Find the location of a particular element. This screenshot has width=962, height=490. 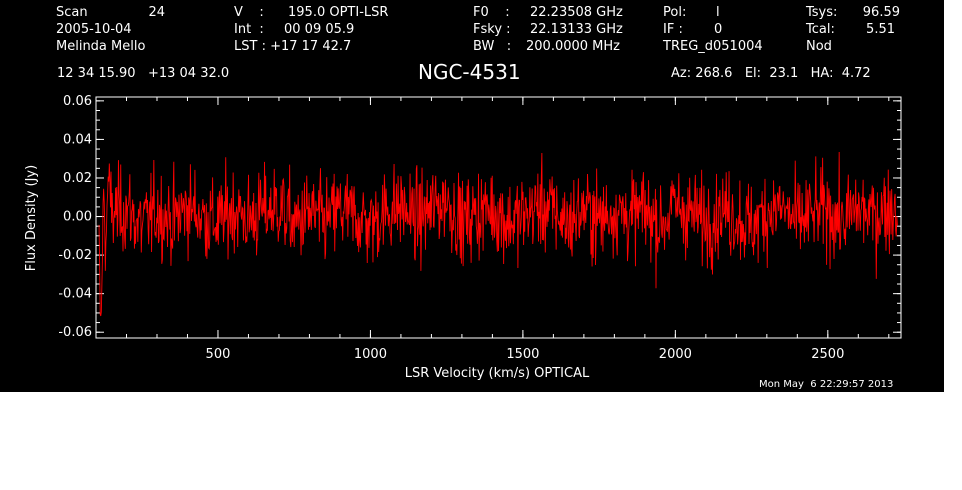

velocity-label: V : is located at coordinates (249, 12).